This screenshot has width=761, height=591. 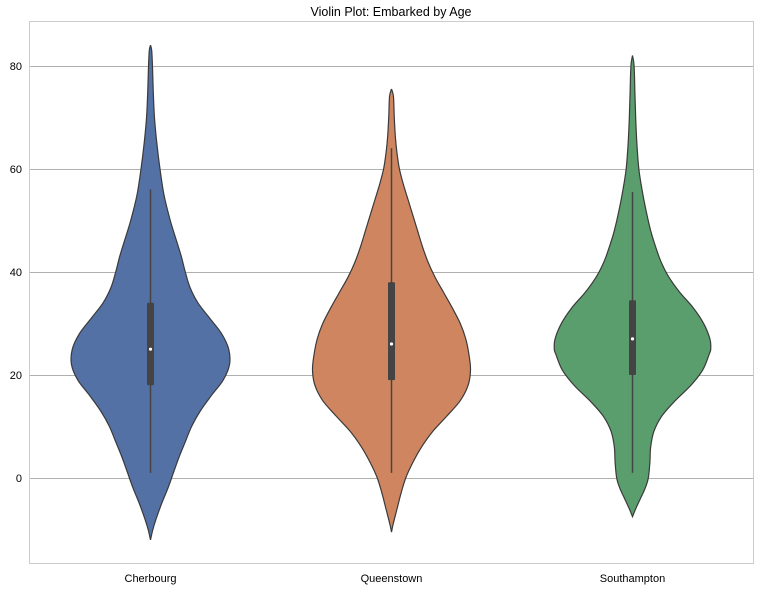 What do you see at coordinates (16, 376) in the screenshot?
I see `y-tick-label: 20` at bounding box center [16, 376].